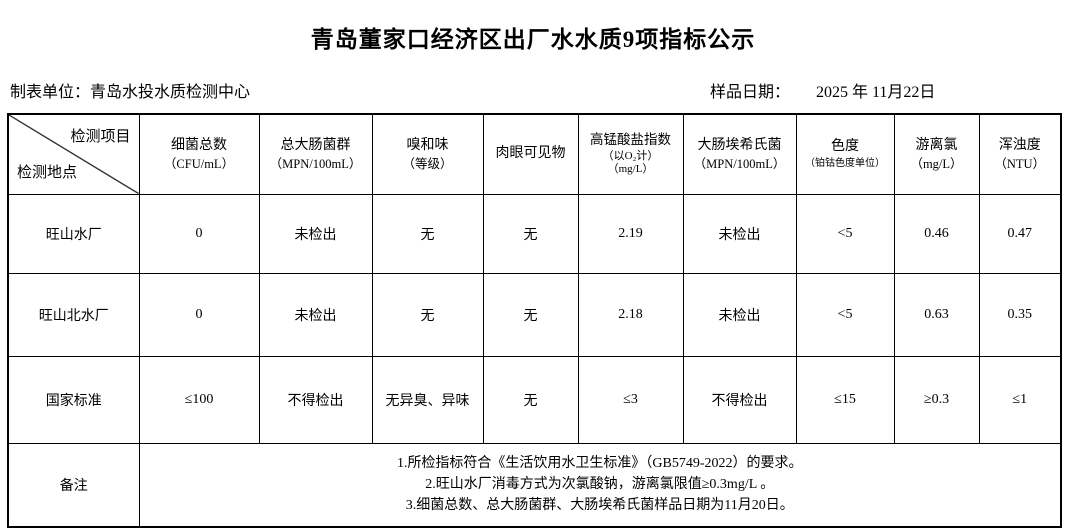  I want to click on corner-cell: 检测项目 检测地点, so click(73, 154).